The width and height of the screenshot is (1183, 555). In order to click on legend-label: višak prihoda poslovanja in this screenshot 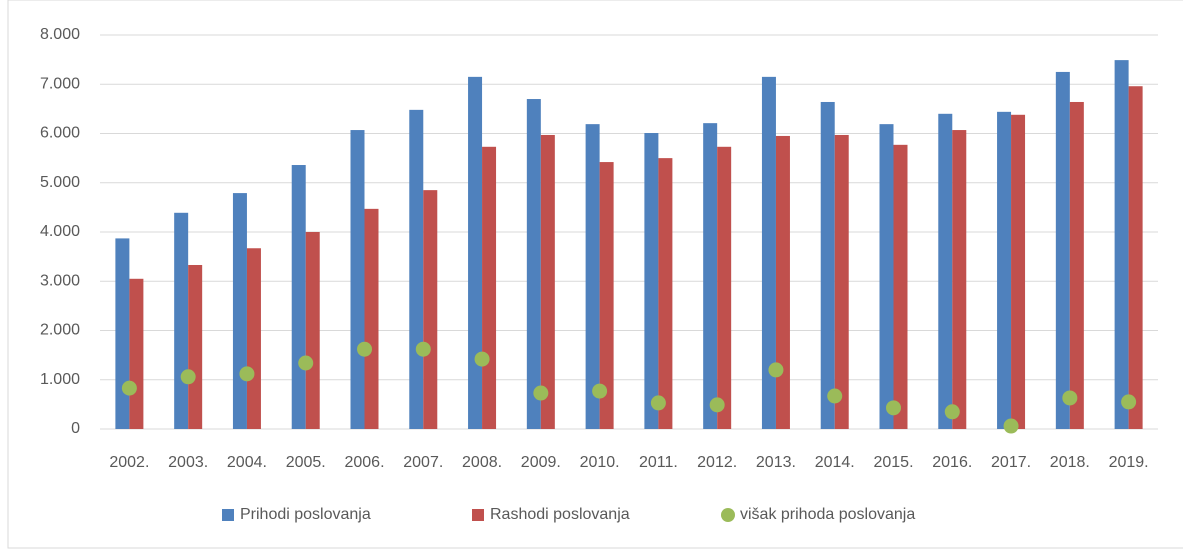, I will do `click(827, 514)`.